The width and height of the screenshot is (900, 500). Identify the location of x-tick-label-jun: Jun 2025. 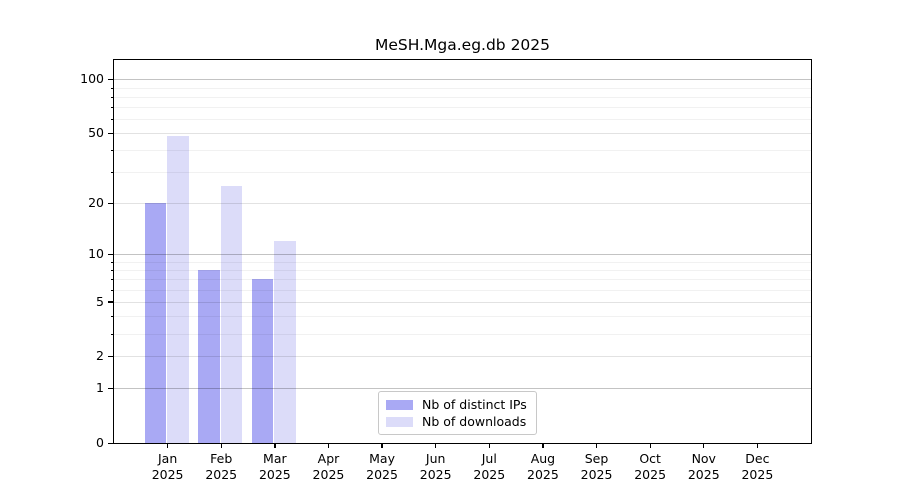
(435, 466).